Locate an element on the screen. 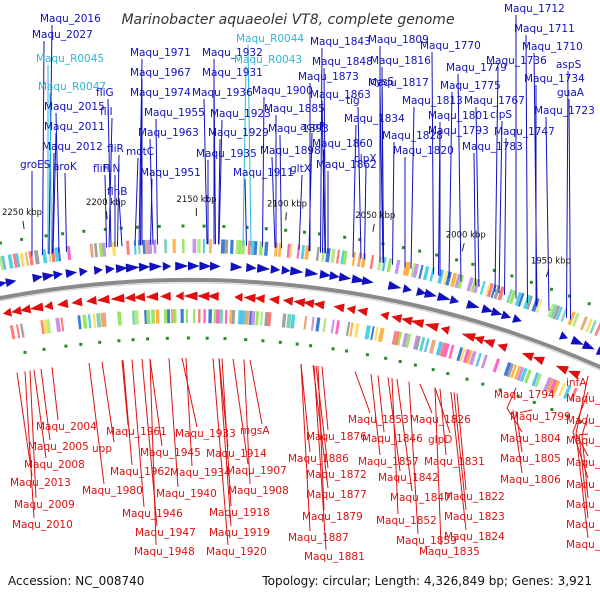  scale-tick-label: 1950 kbp is located at coordinates (551, 262).